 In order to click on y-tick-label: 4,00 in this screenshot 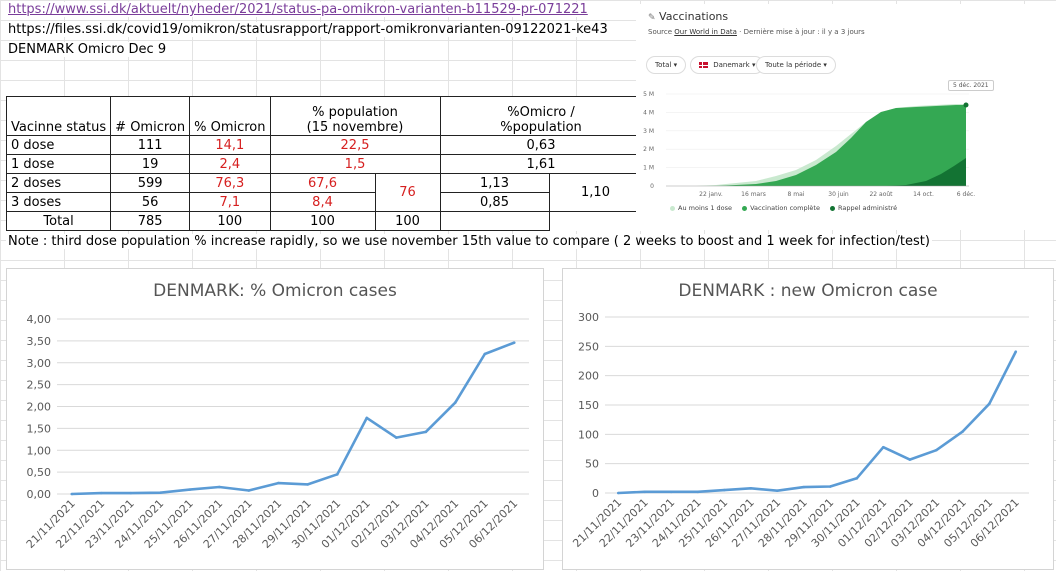, I will do `click(39, 319)`.